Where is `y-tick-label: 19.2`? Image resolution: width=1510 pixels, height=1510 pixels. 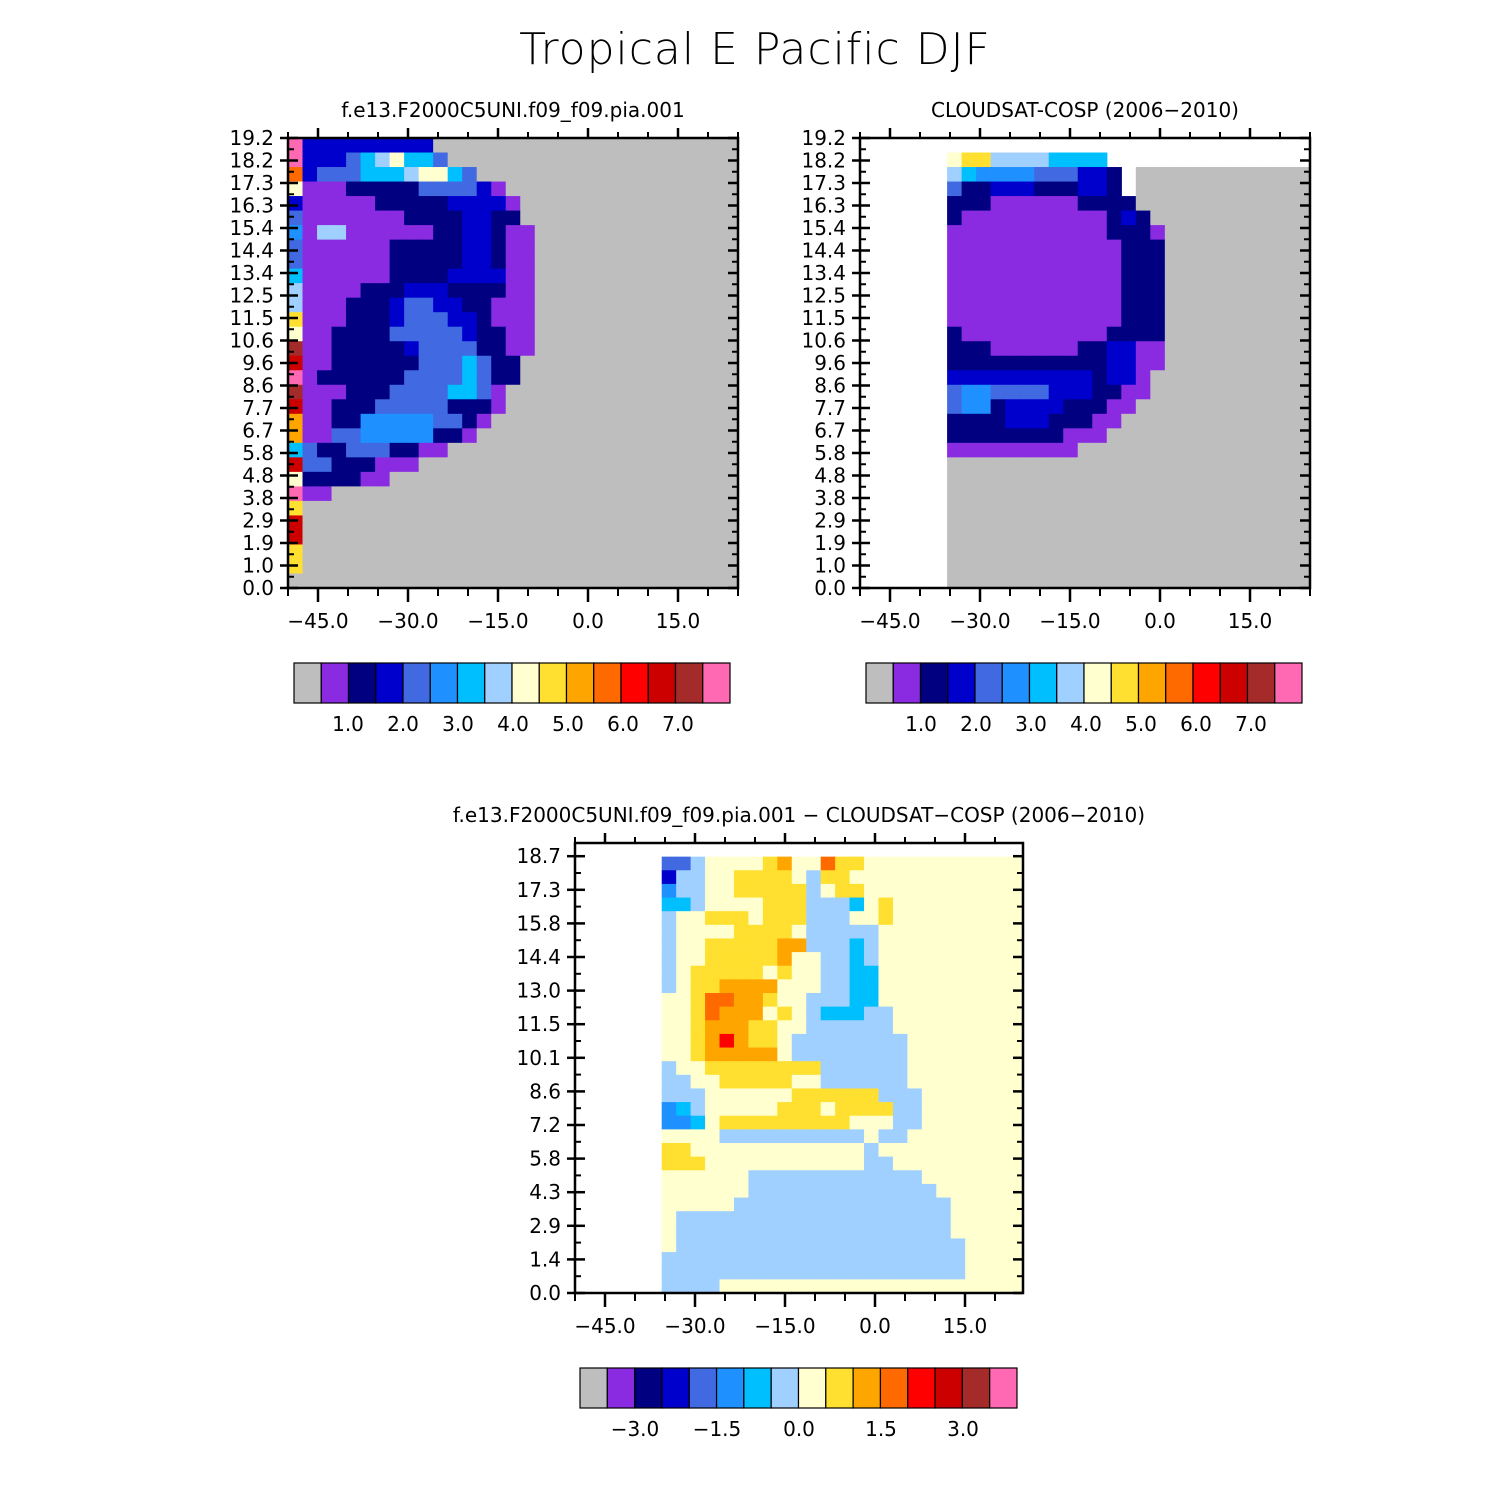 y-tick-label: 19.2 is located at coordinates (251, 138).